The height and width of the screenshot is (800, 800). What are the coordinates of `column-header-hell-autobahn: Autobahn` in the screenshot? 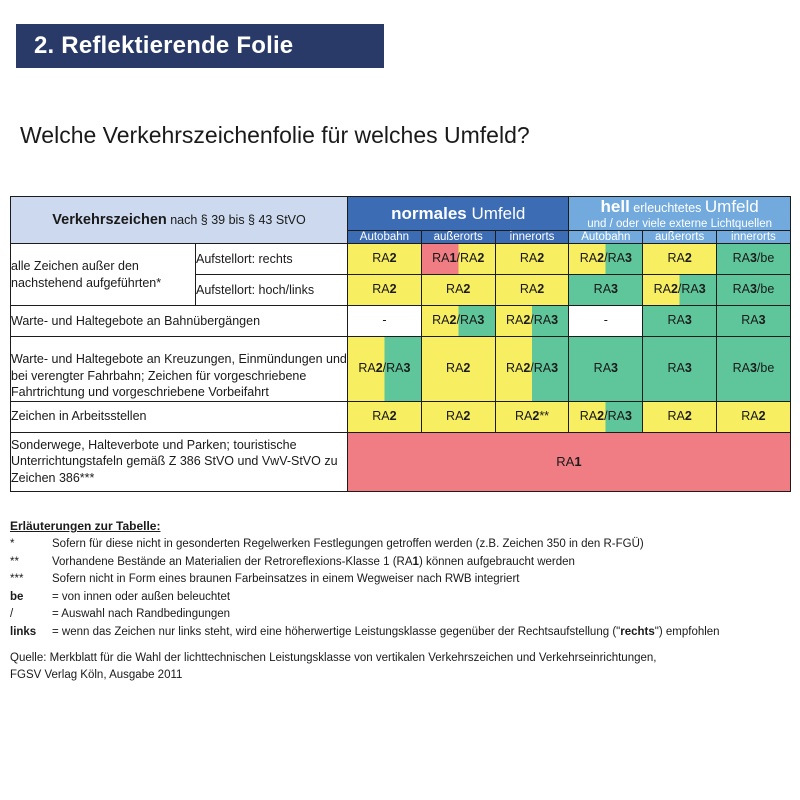 It's located at (606, 237).